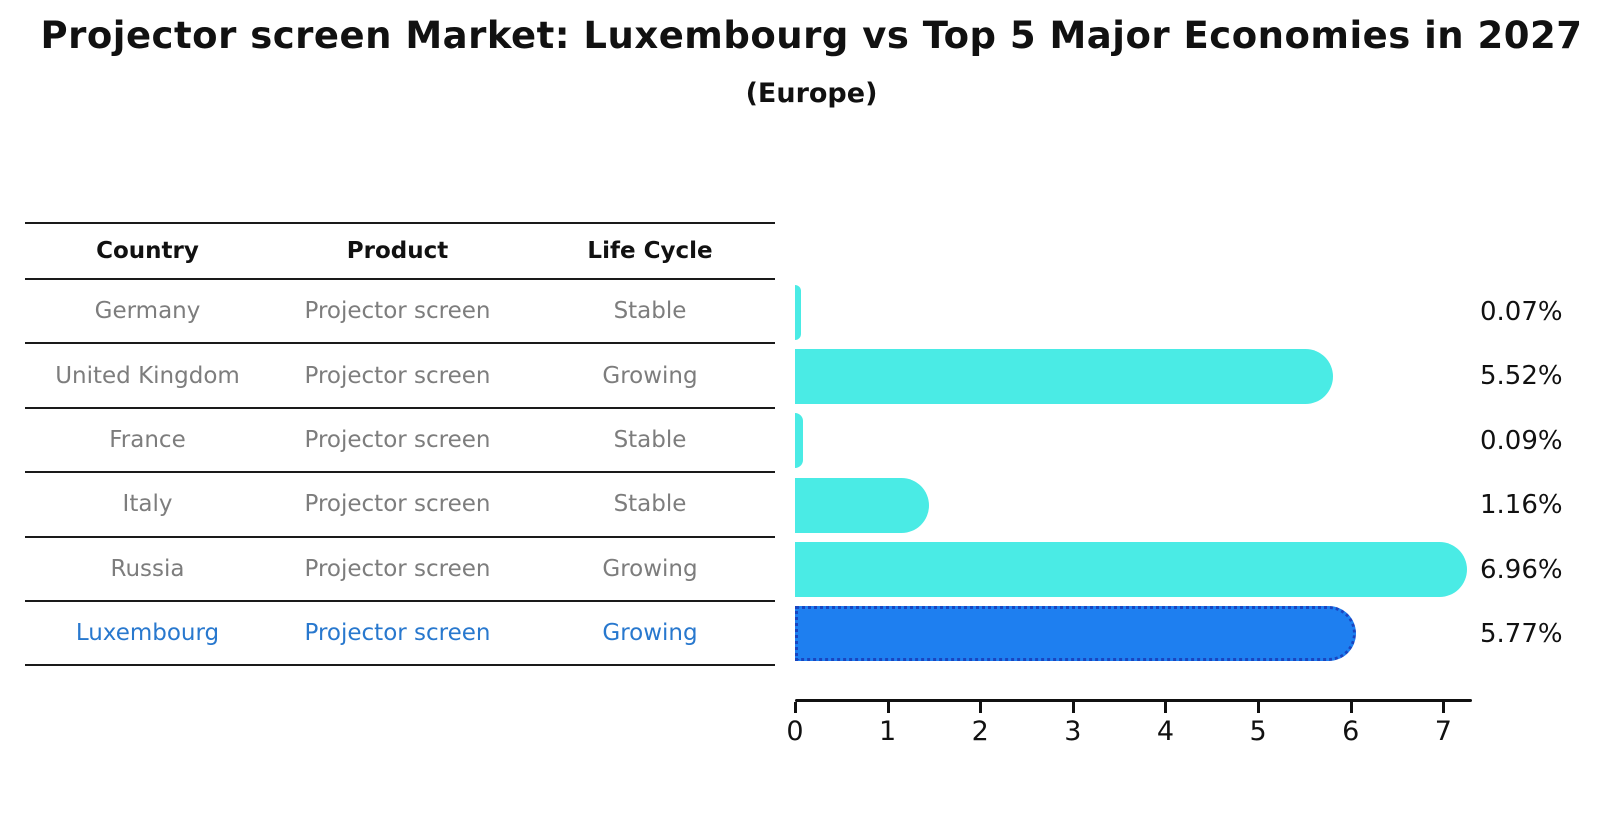 The width and height of the screenshot is (1623, 823). Describe the element at coordinates (147, 311) in the screenshot. I see `table-cell-country: Germany` at that location.